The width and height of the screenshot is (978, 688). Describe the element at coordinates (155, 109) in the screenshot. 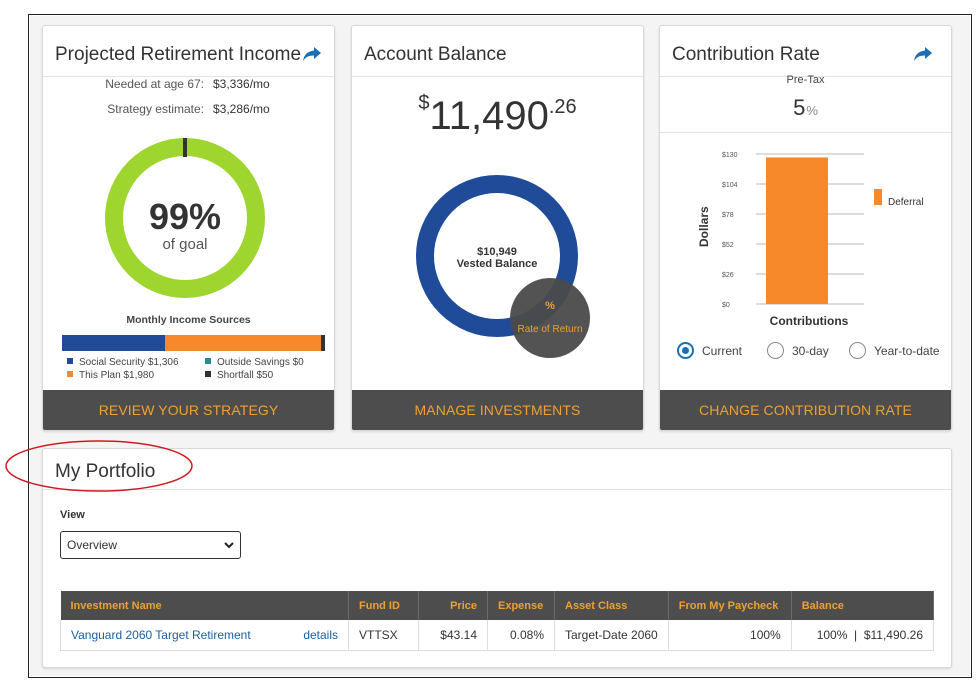

I see `estimate-label: Strategy estimate:` at that location.